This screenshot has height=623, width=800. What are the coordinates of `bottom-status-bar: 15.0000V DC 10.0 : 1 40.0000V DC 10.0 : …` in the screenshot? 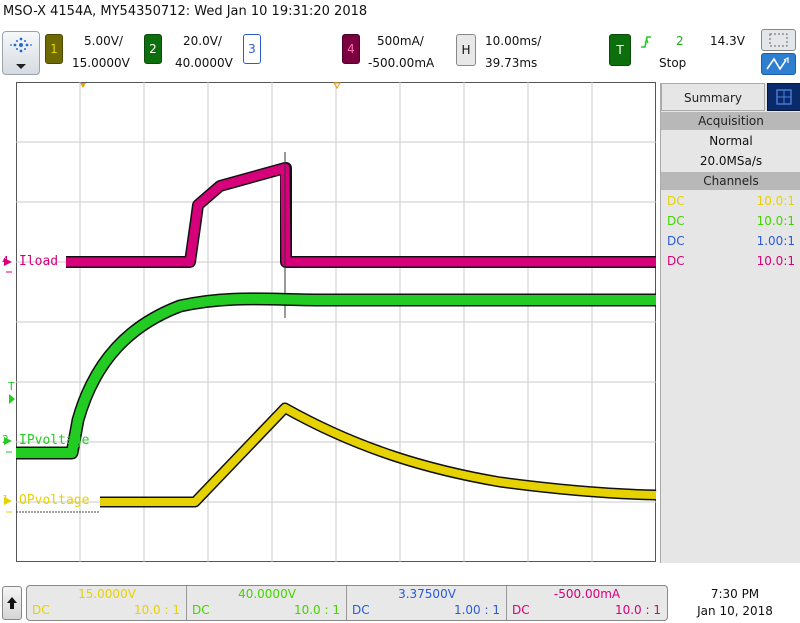 It's located at (400, 603).